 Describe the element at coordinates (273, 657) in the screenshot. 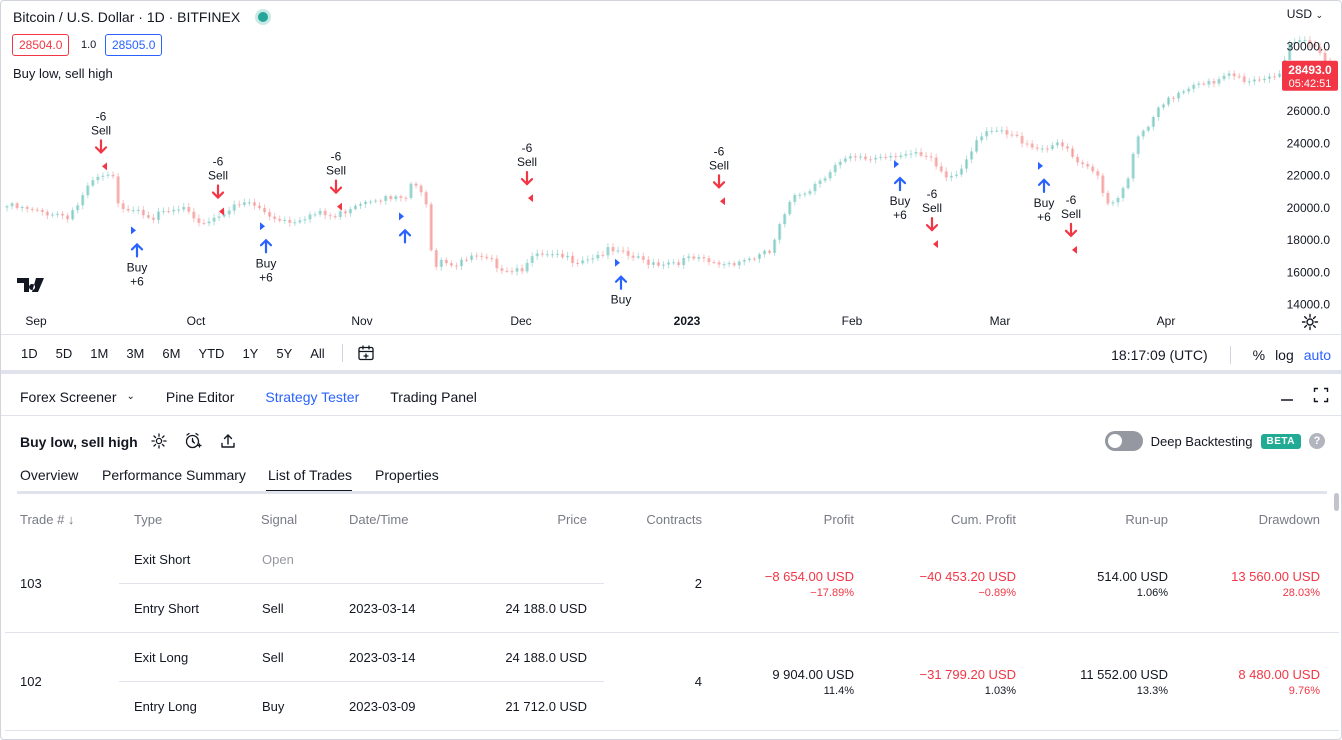

I see `exit-signal: Sell` at that location.